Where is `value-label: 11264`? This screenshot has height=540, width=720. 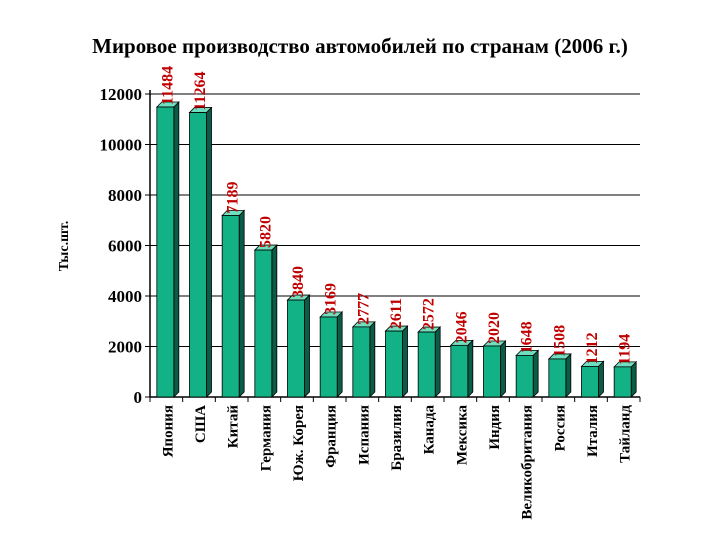
value-label: 11264 is located at coordinates (200, 90).